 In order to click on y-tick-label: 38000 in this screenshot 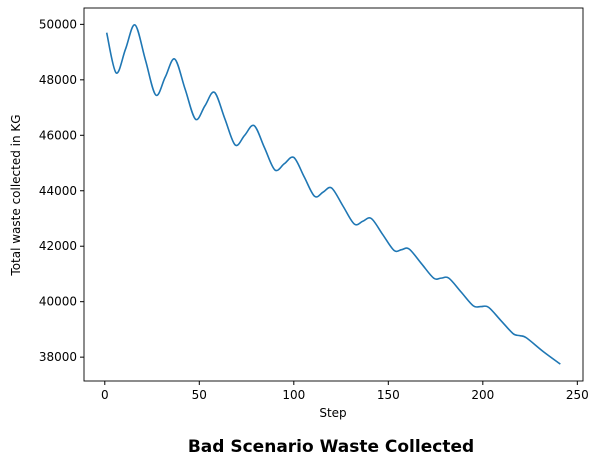, I will do `click(58, 357)`.